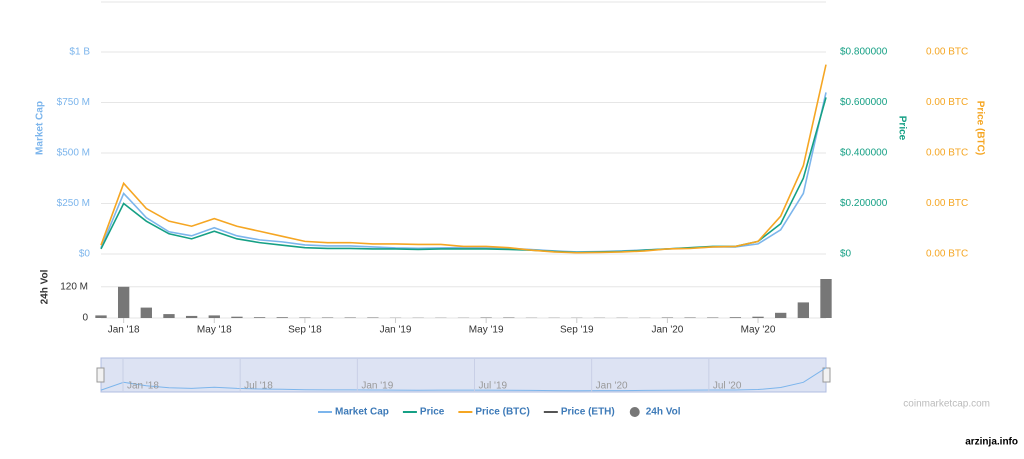  Describe the element at coordinates (143, 386) in the screenshot. I see `navigator-label: Jan '18` at that location.